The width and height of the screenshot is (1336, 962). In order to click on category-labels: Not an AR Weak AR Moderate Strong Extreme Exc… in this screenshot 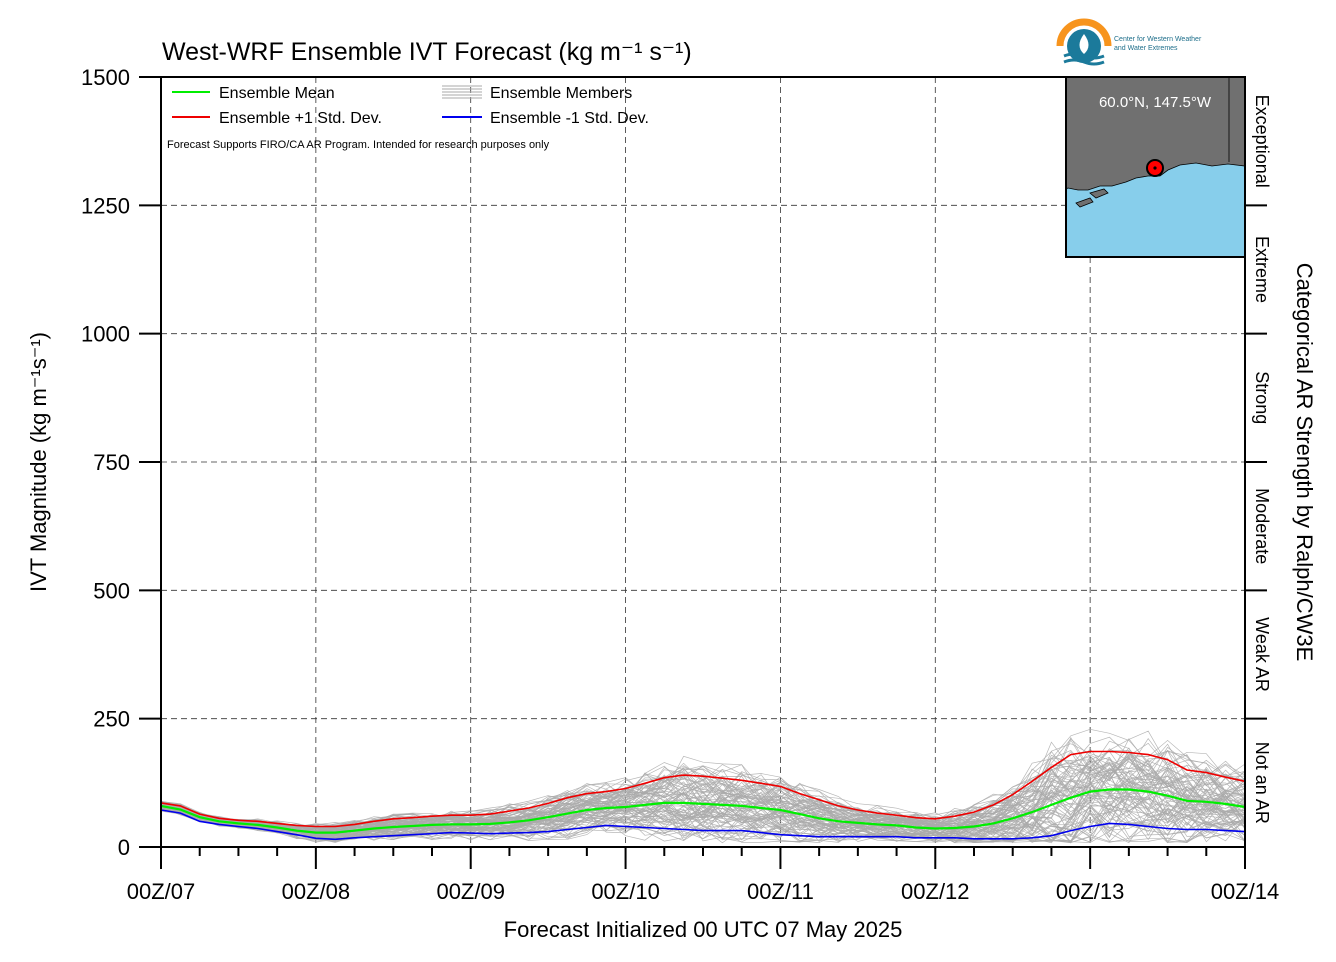, I will do `click(1262, 459)`.